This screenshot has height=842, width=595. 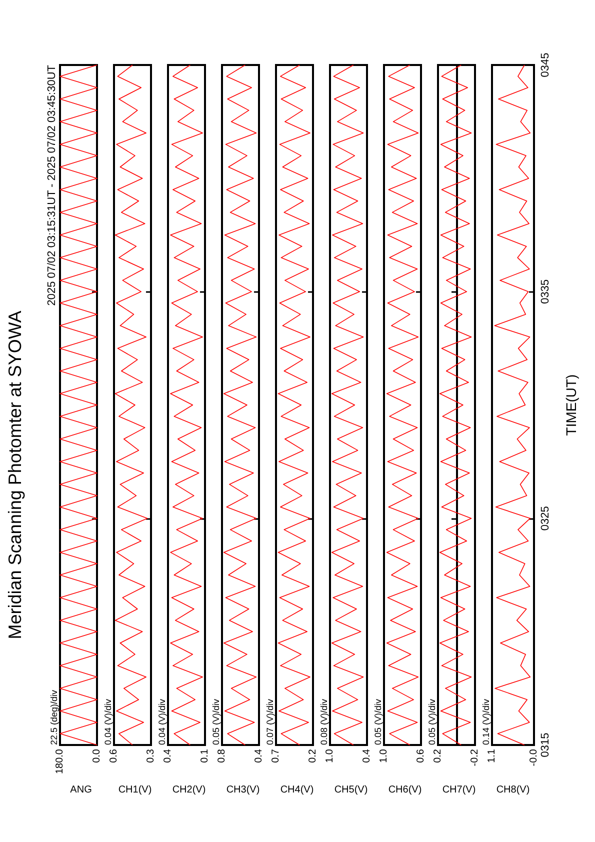 I want to click on y-tick-label: 0335, so click(x=546, y=291).